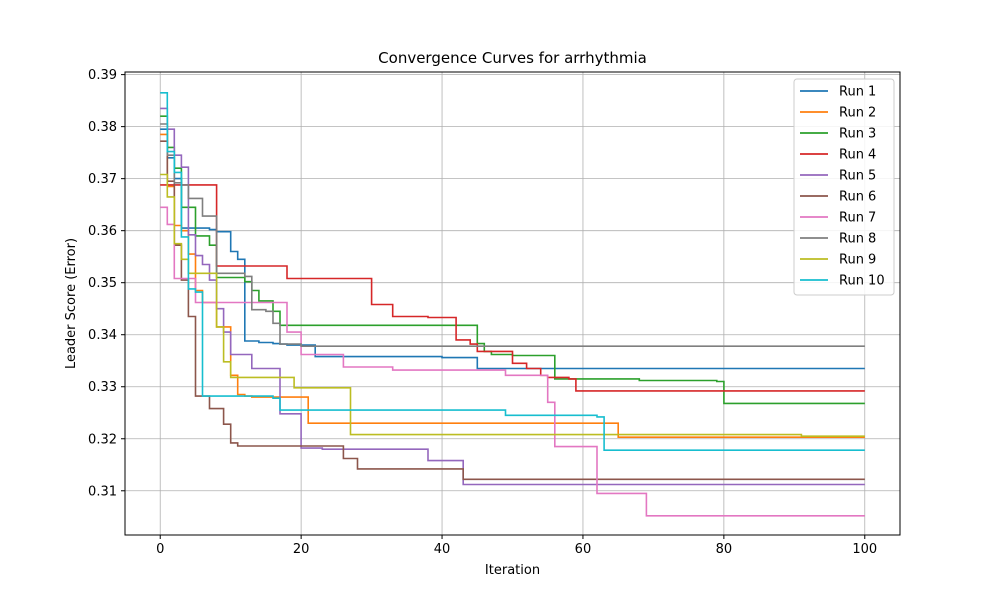  I want to click on y-tick-label: 0.34, so click(102, 335).